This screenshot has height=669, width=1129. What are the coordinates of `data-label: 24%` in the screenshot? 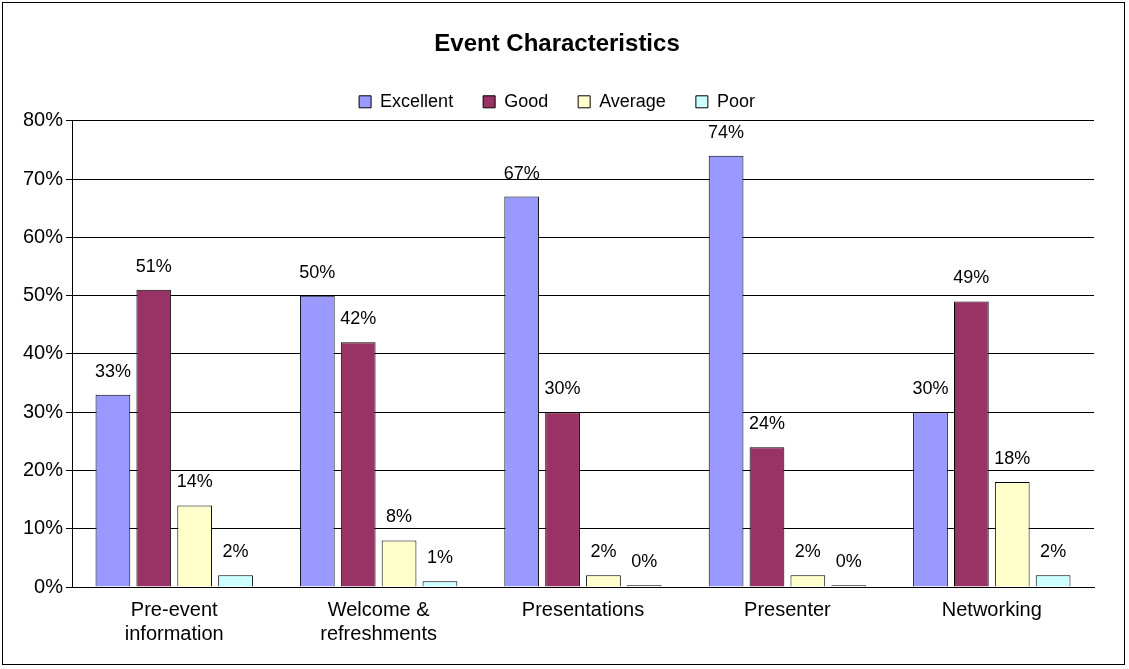 It's located at (766, 423).